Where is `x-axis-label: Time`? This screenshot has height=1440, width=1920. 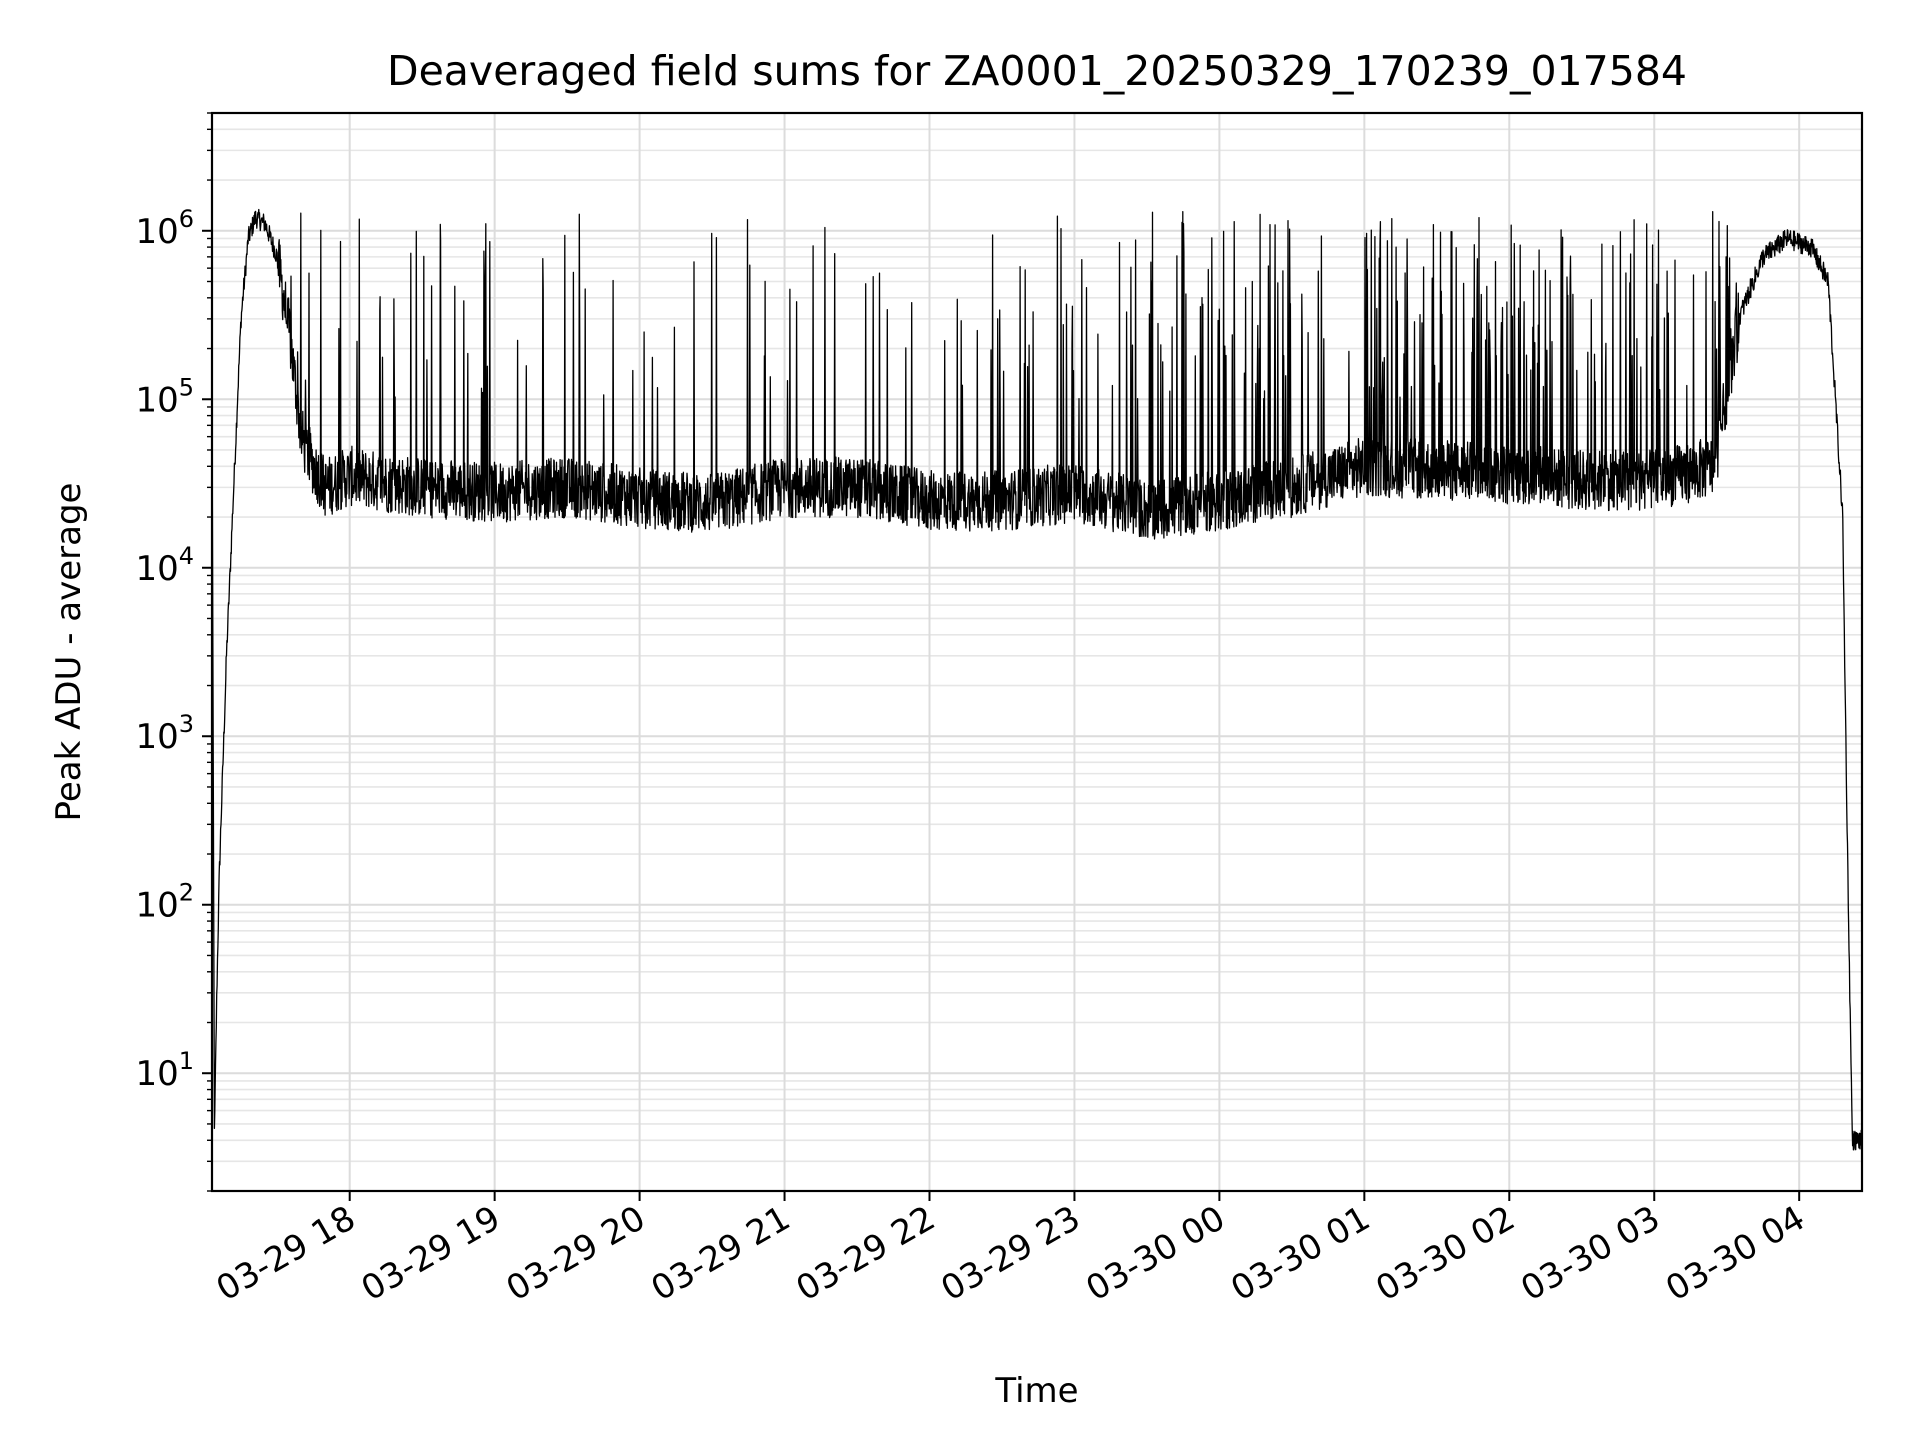 x-axis-label: Time is located at coordinates (1036, 1391).